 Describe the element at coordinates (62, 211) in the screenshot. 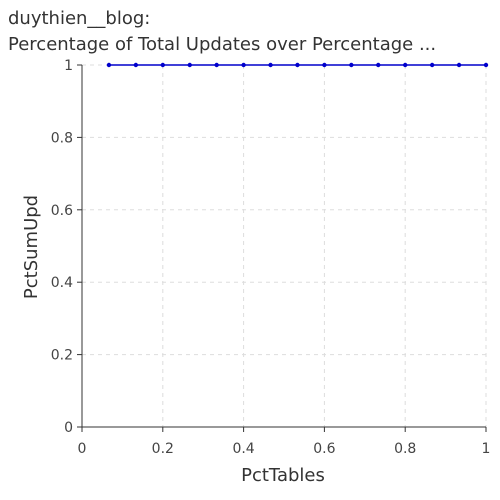

I see `y-tick-label: 0.6` at that location.